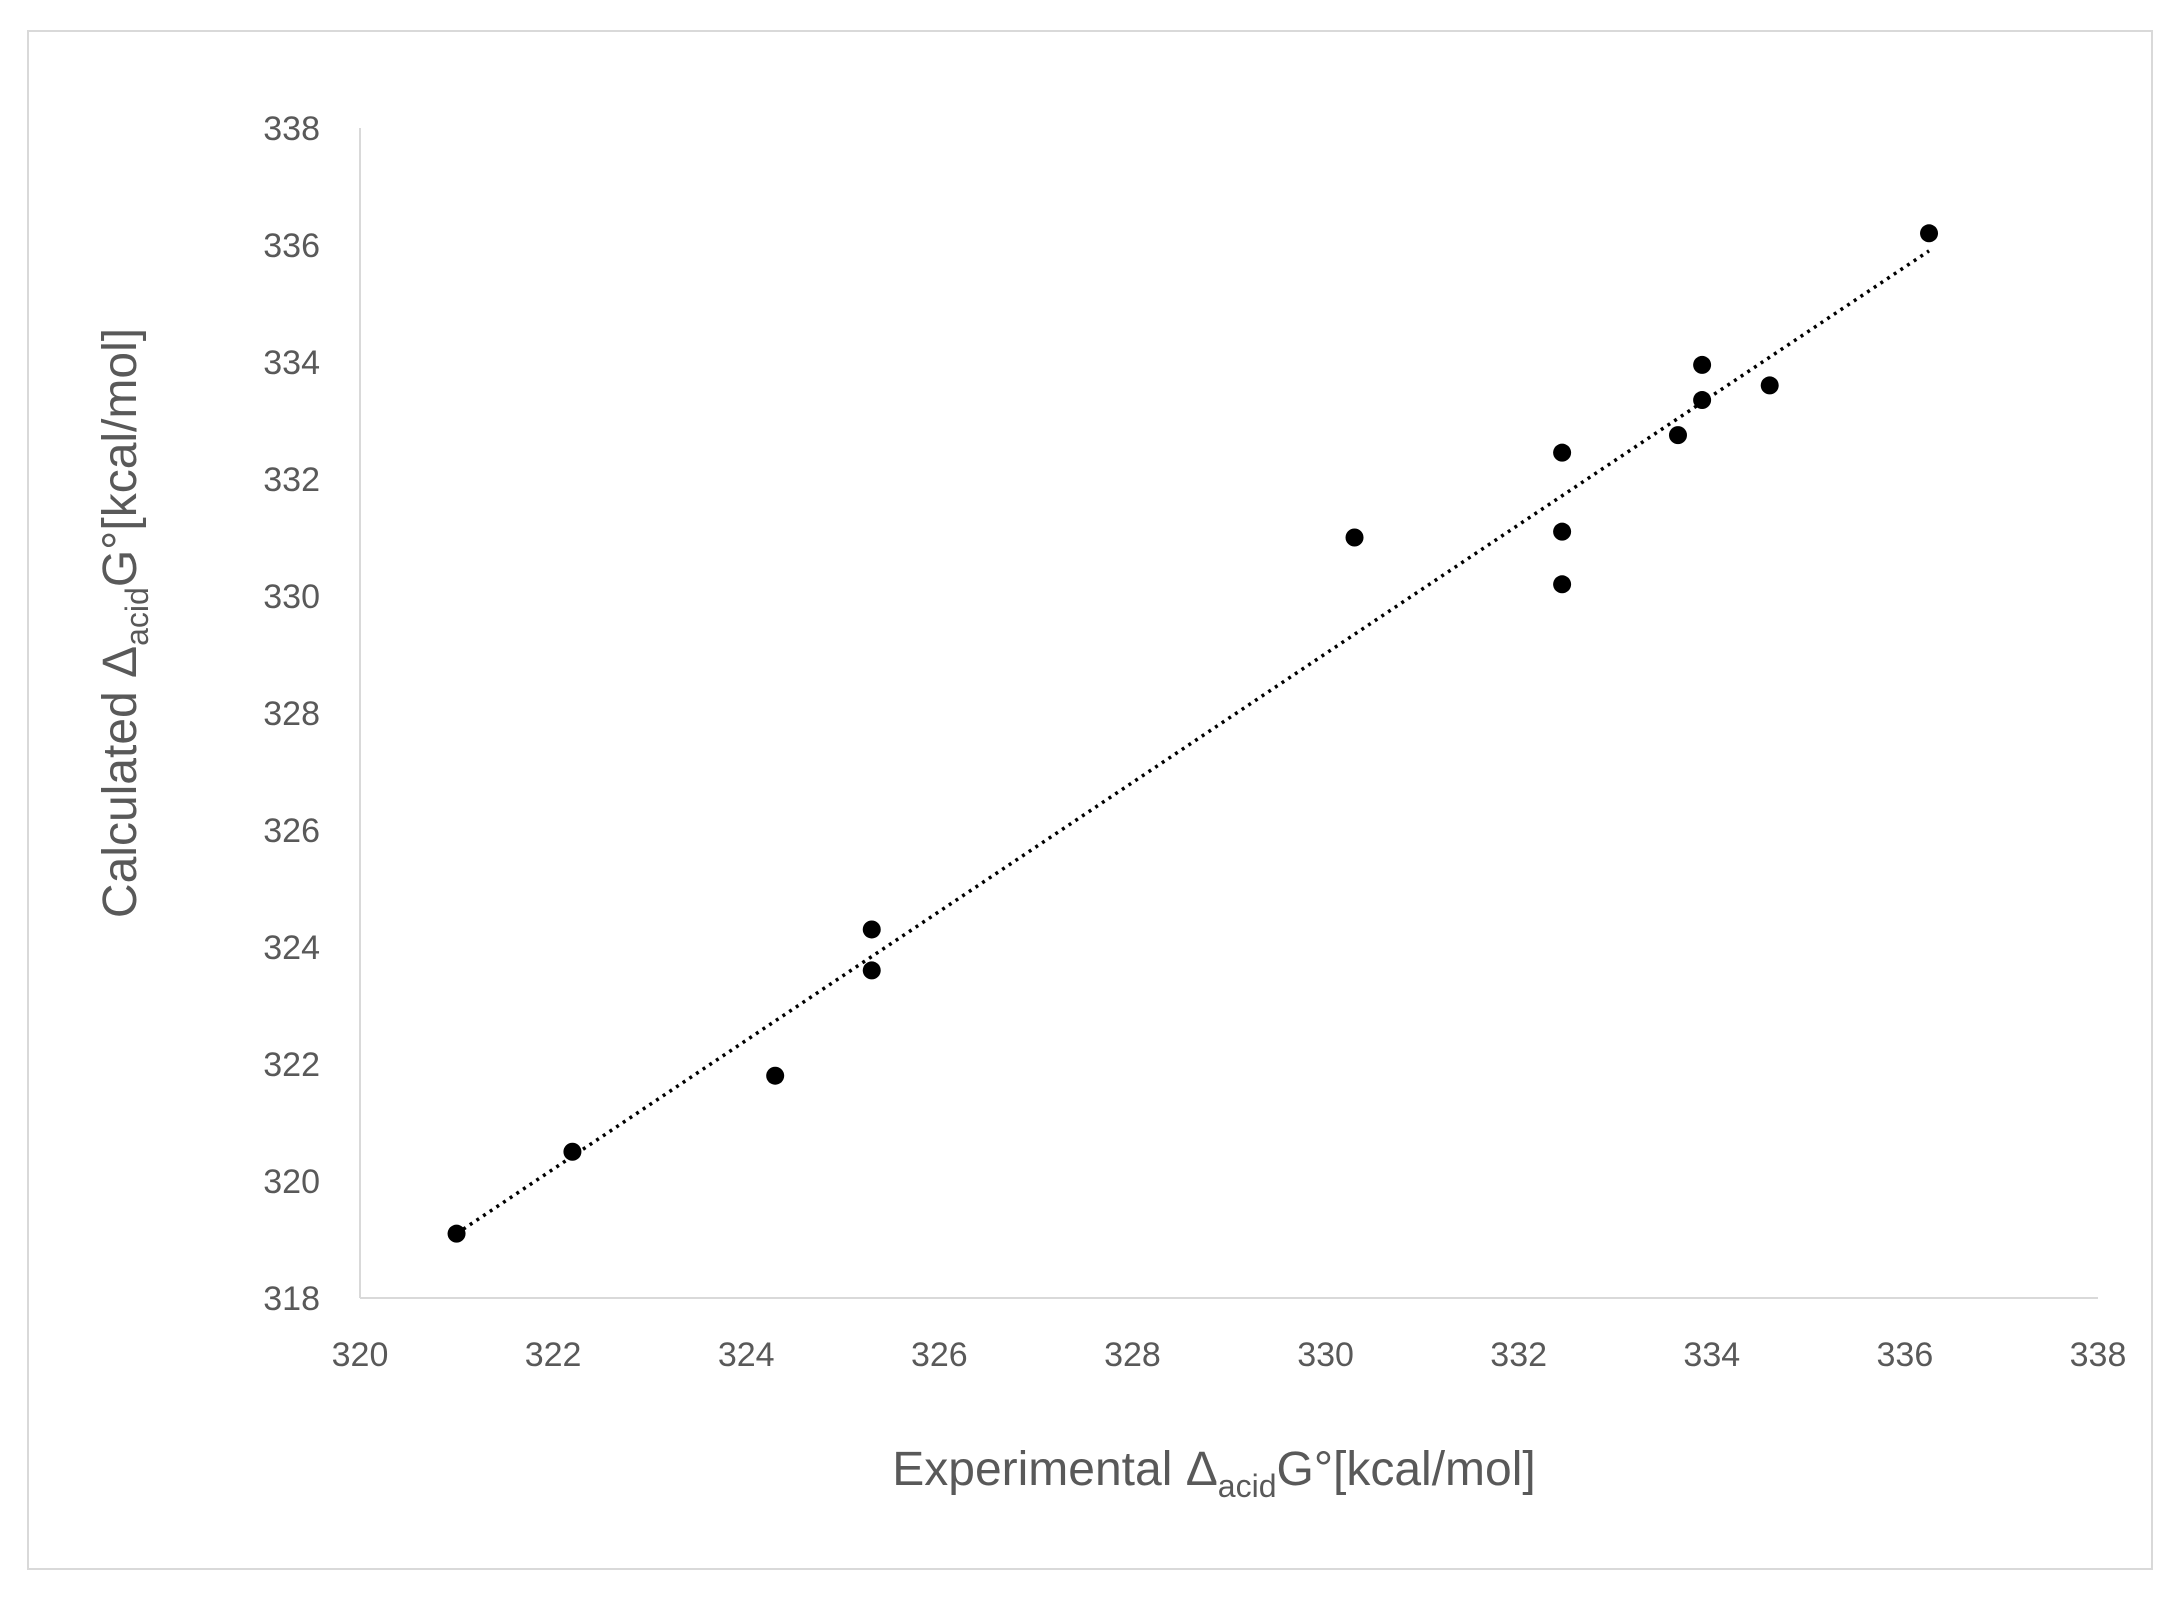 The image size is (2175, 1598). I want to click on x-tick-label: 338, so click(2098, 1355).